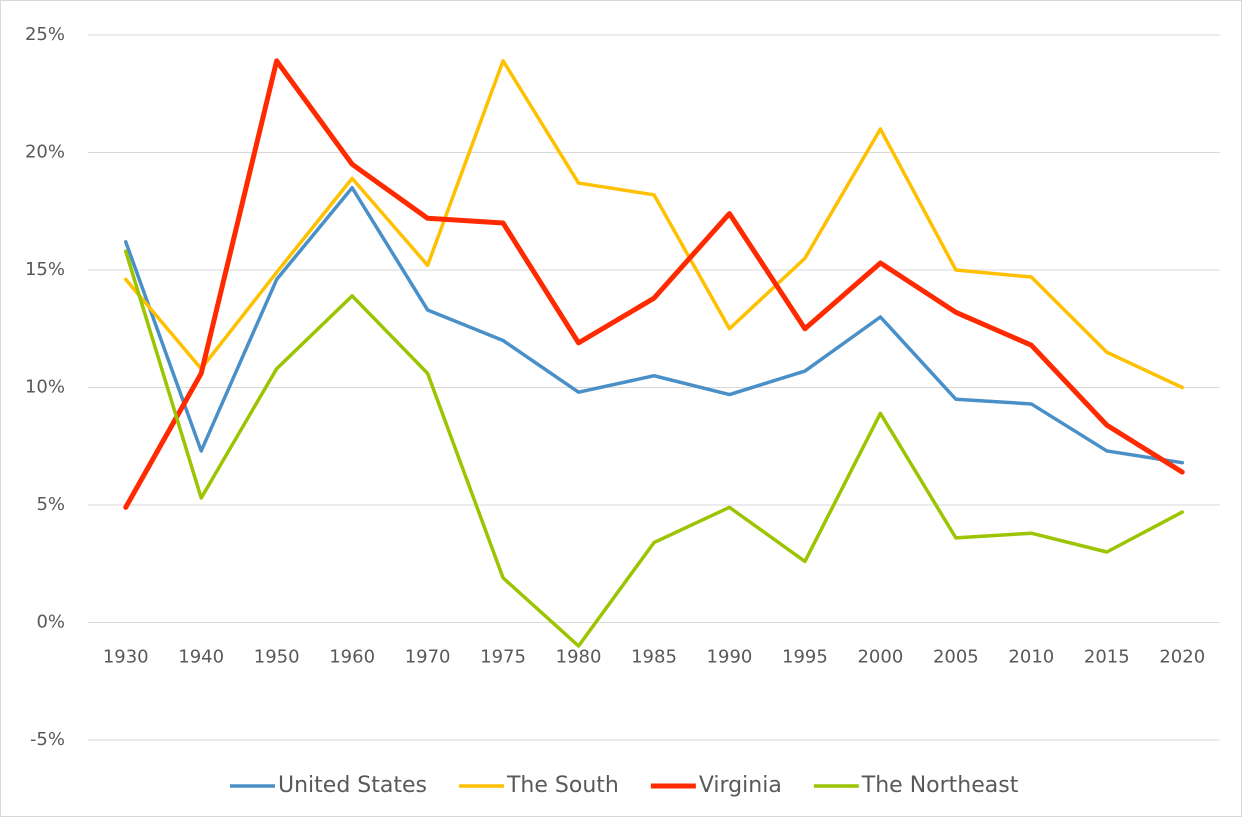 The image size is (1249, 824). What do you see at coordinates (47, 739) in the screenshot?
I see `y-tick-label: -5%` at bounding box center [47, 739].